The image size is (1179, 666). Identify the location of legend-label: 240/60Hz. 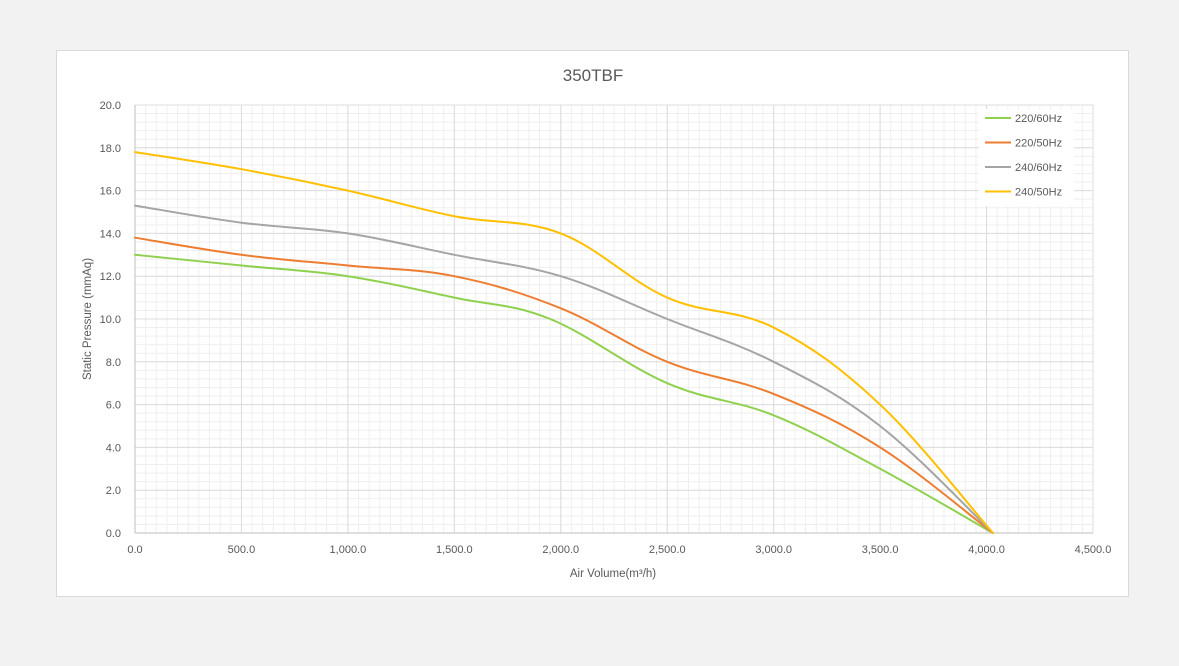
(1038, 168).